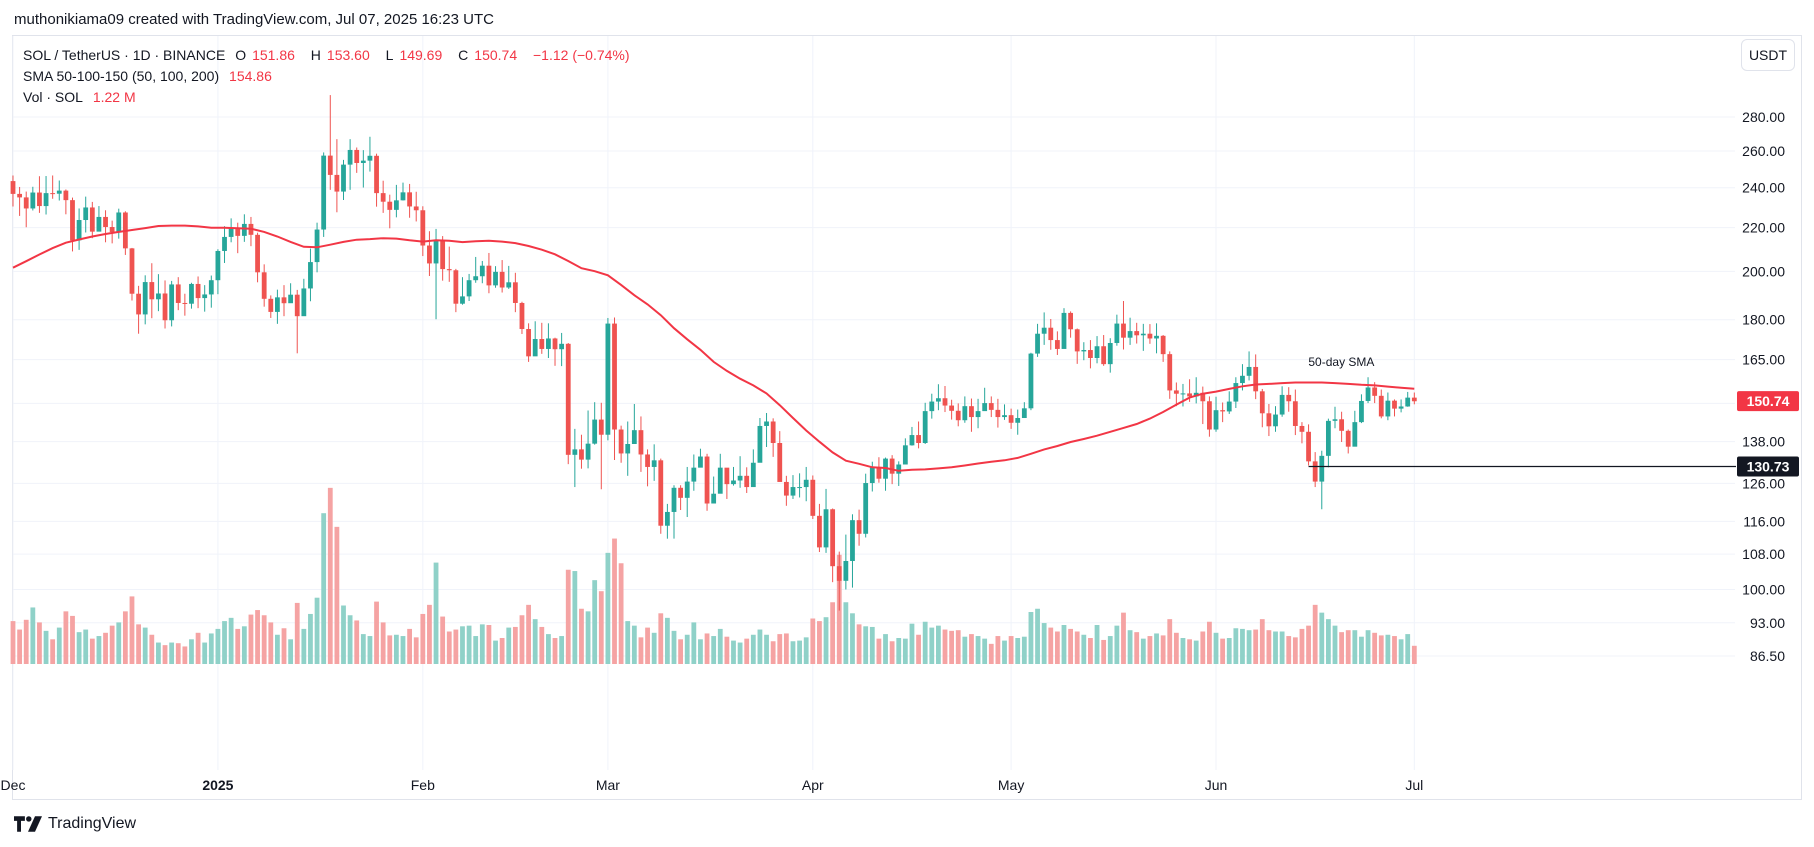  I want to click on last-price-tag: 150.74, so click(1768, 401).